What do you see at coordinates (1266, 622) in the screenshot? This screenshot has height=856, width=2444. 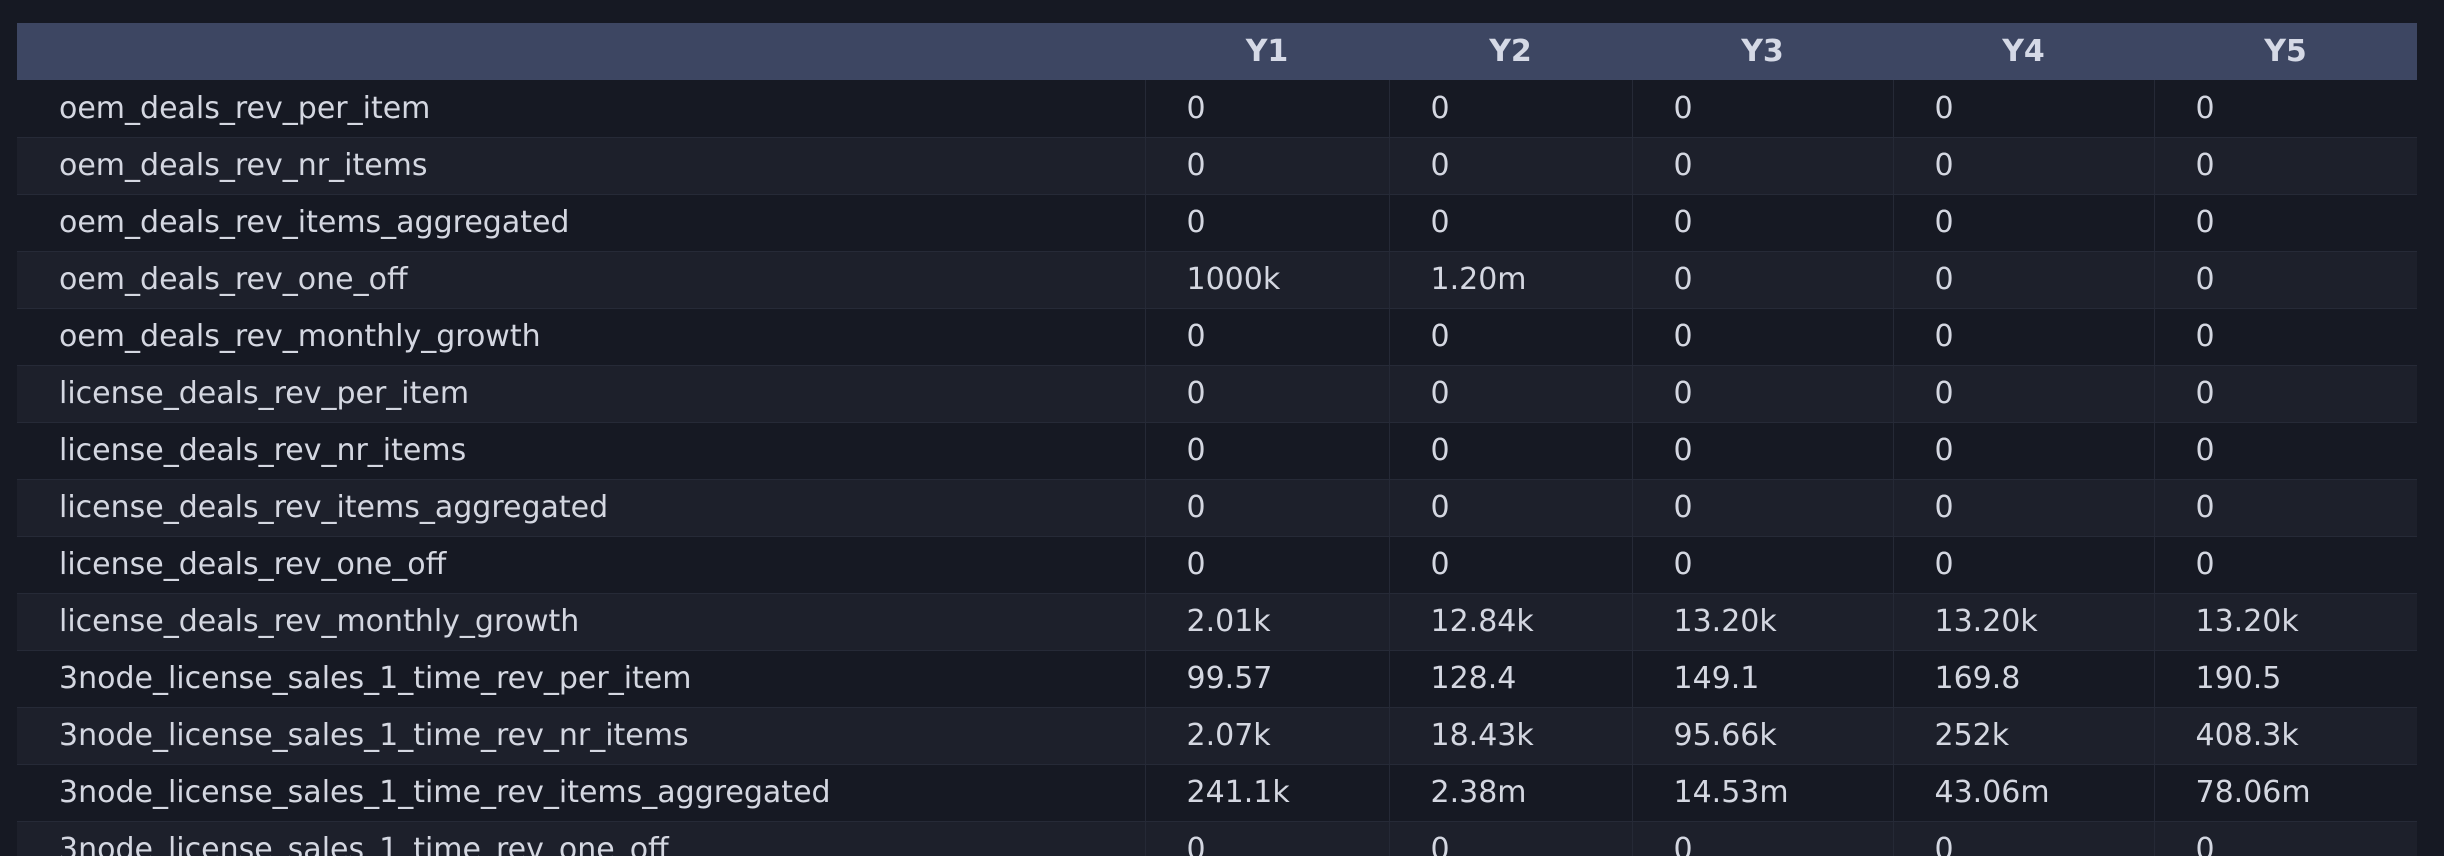 I see `cell-value-y1: 2.01k` at bounding box center [1266, 622].